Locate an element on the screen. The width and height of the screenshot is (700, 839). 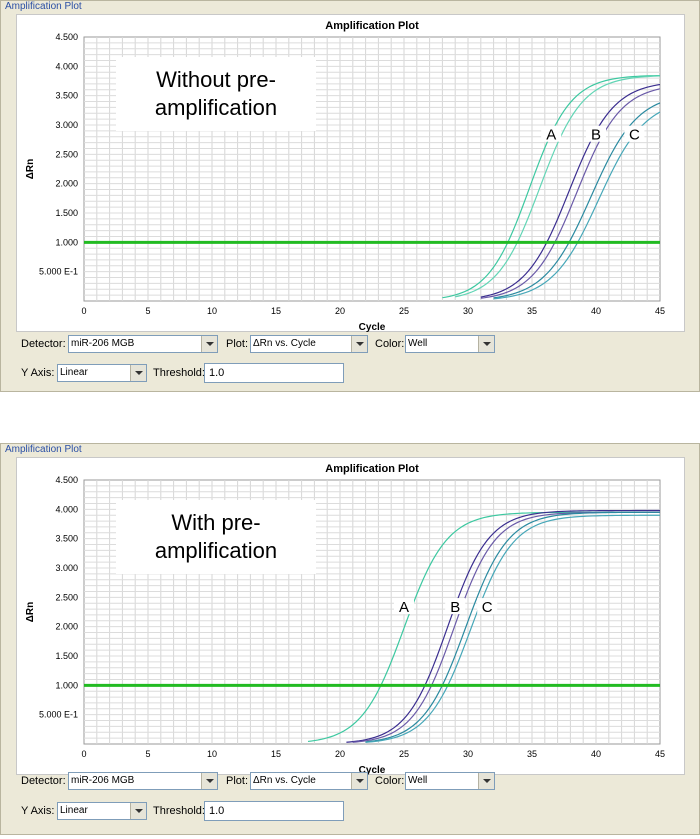
annotation-text: amplification is located at coordinates (216, 107).